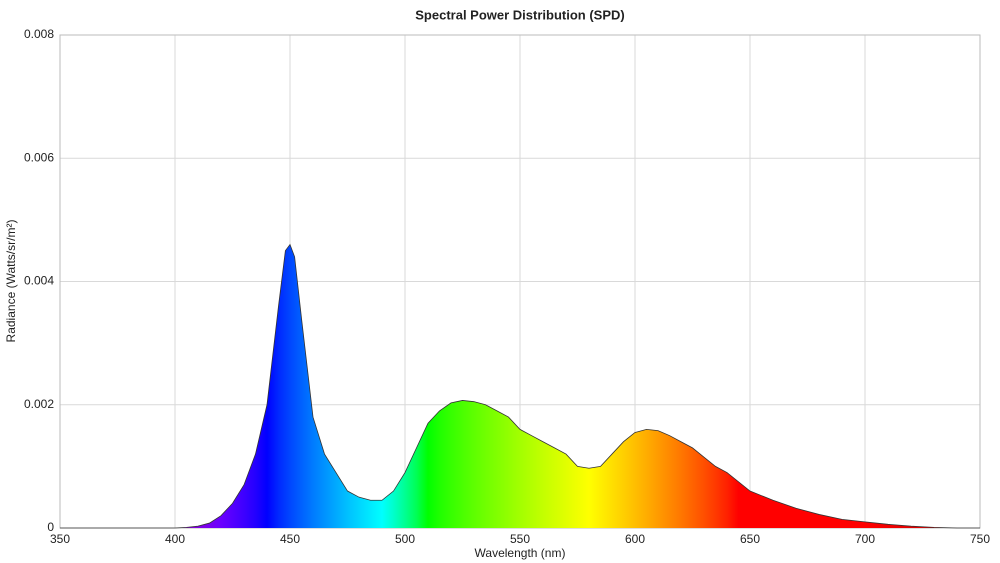  I want to click on y-tick-label: 0, so click(50, 527).